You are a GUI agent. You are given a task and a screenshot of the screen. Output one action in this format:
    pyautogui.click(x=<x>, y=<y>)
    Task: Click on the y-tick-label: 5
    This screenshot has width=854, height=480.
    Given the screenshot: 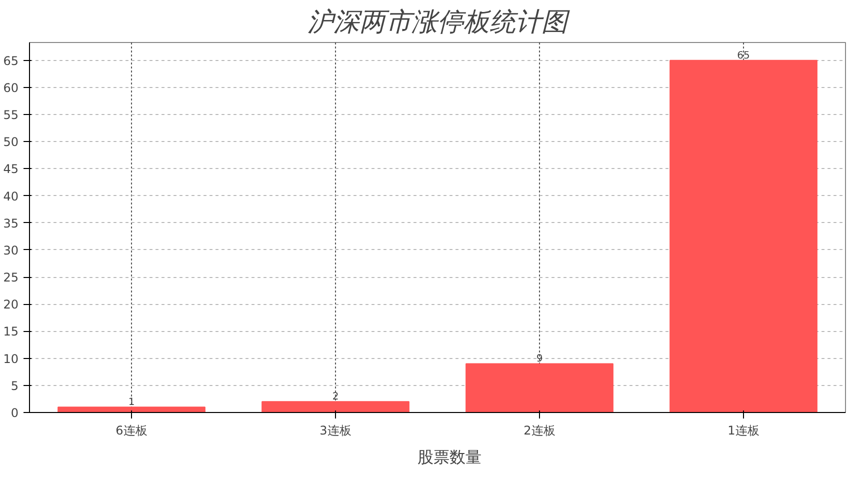 What is the action you would take?
    pyautogui.click(x=14, y=385)
    